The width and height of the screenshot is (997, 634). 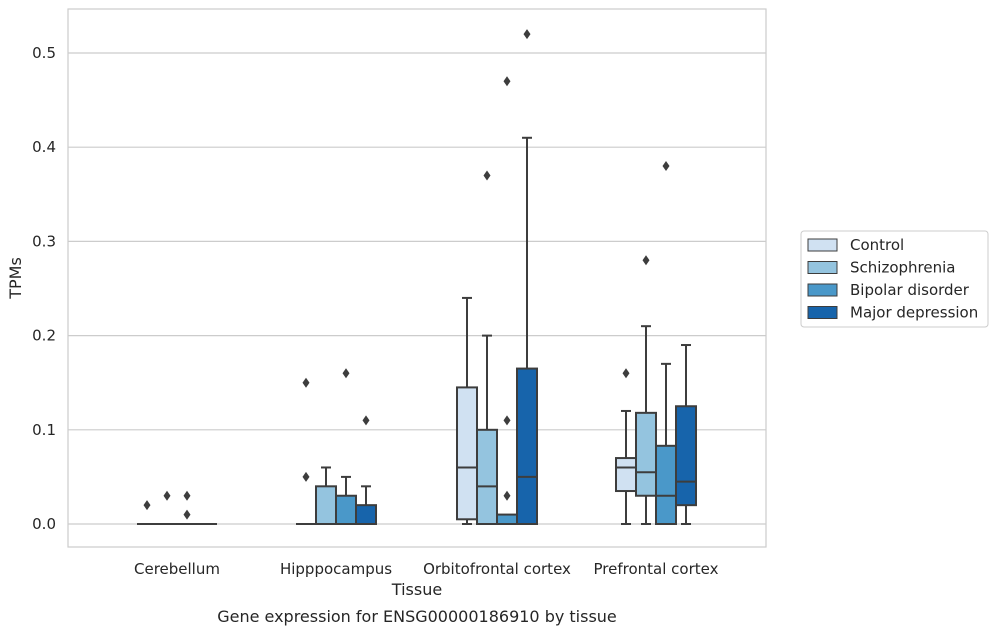 I want to click on legend-label: Bipolar disorder, so click(x=910, y=290).